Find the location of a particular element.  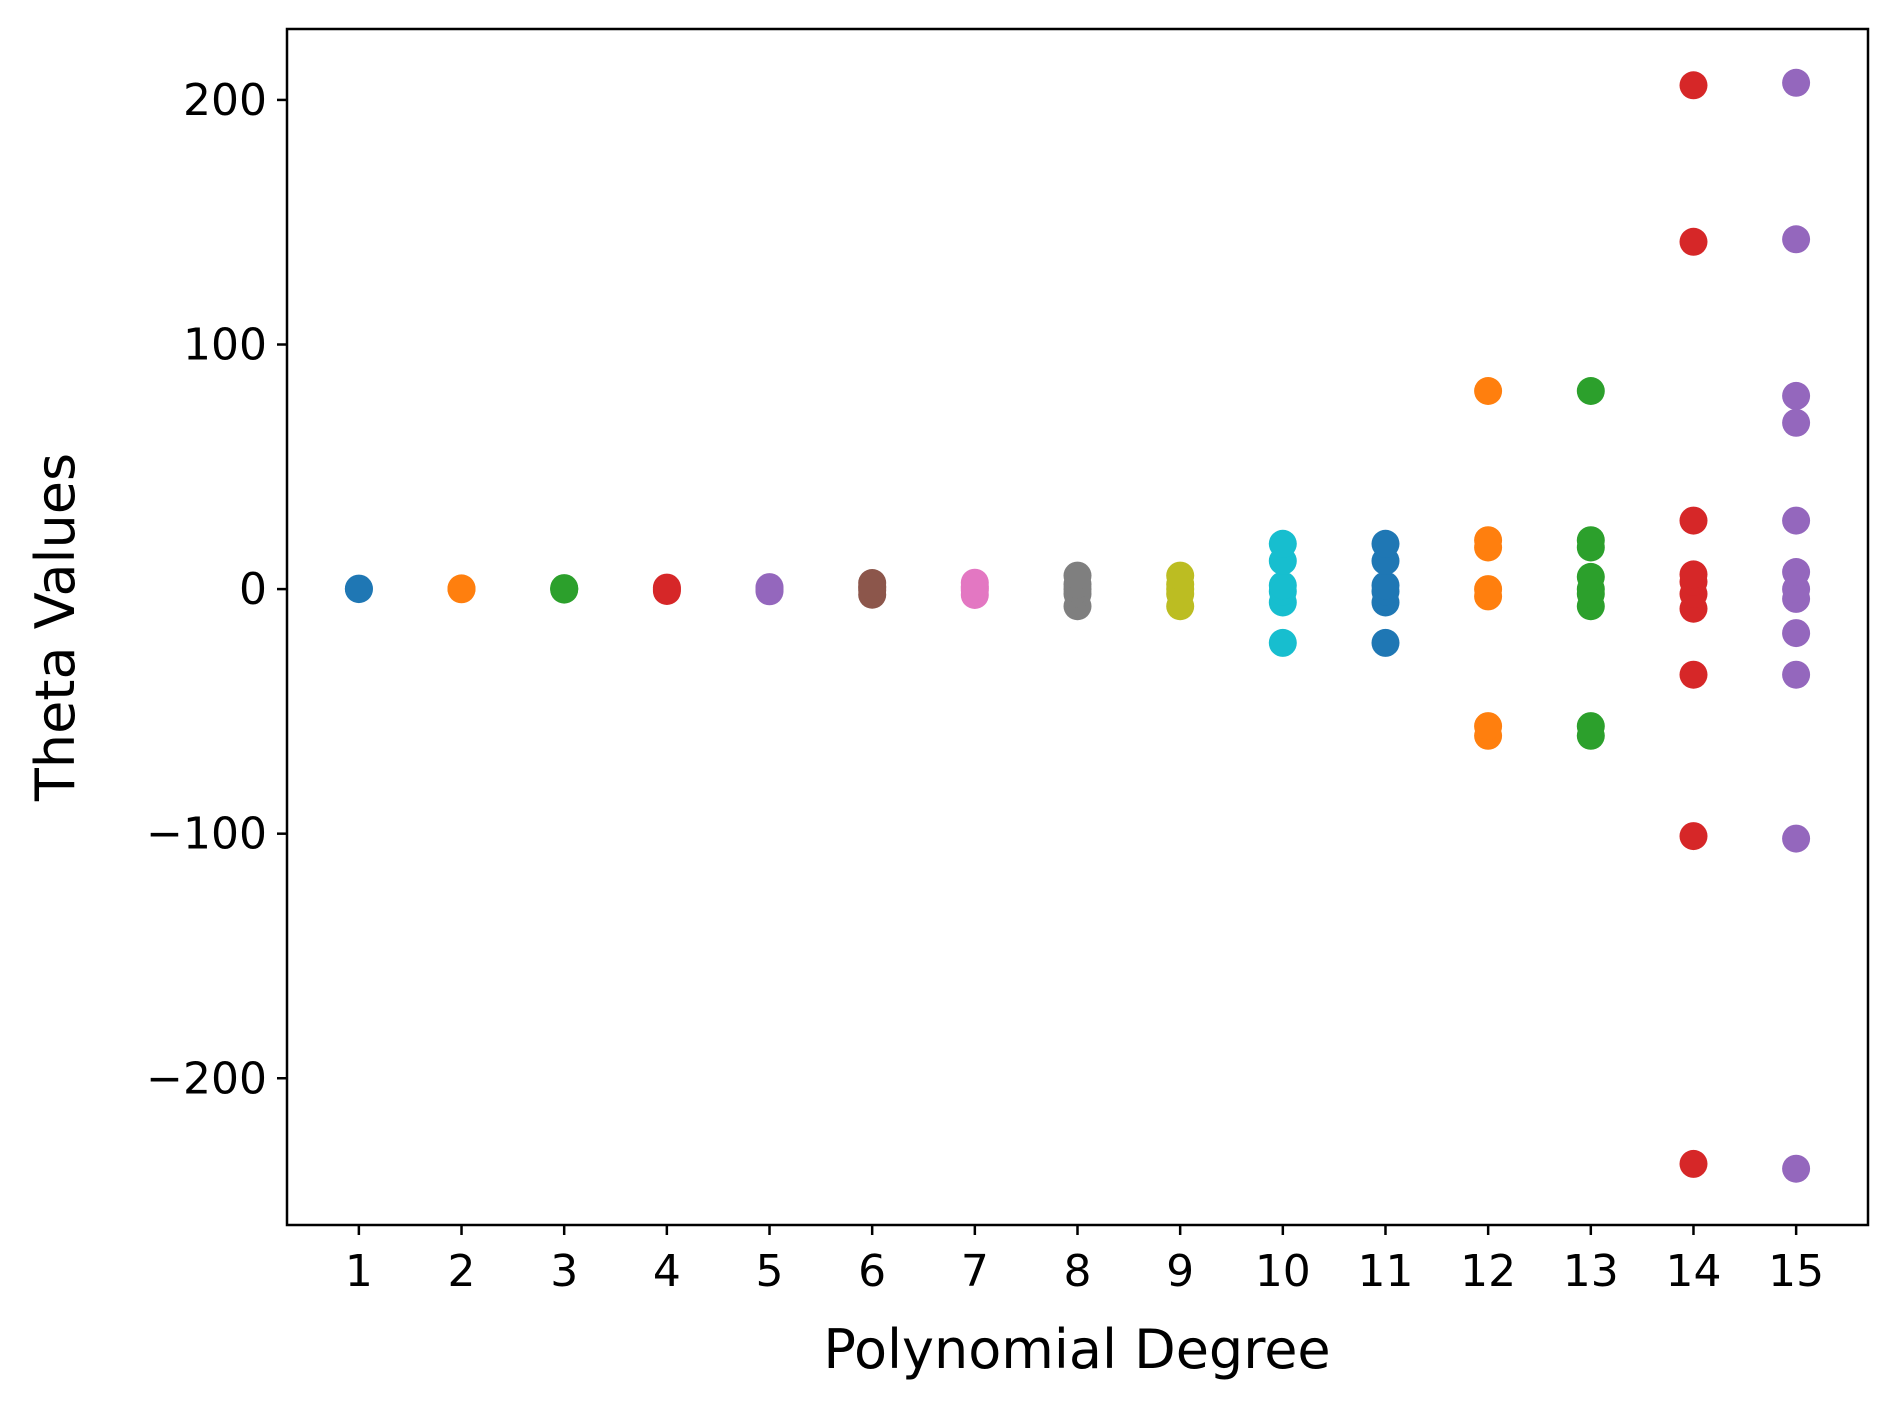

x-tick-label-2: 2 is located at coordinates (462, 1271).